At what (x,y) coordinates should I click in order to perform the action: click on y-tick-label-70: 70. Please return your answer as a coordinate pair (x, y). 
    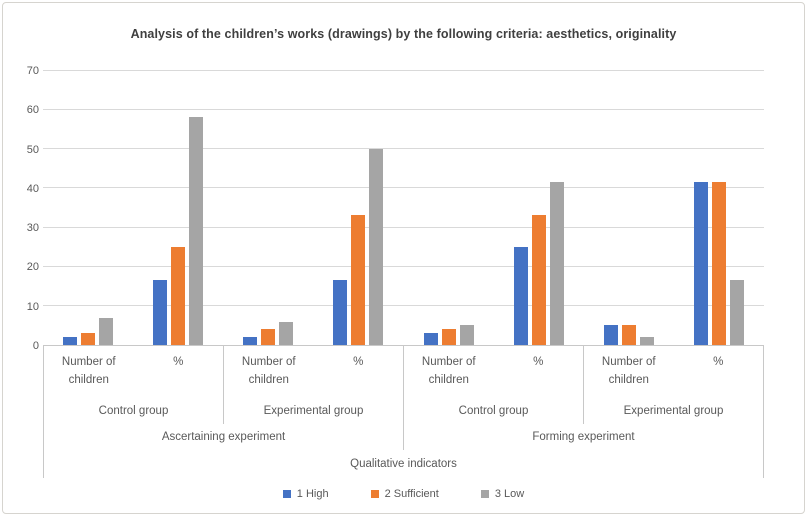
    Looking at the image, I should click on (32, 71).